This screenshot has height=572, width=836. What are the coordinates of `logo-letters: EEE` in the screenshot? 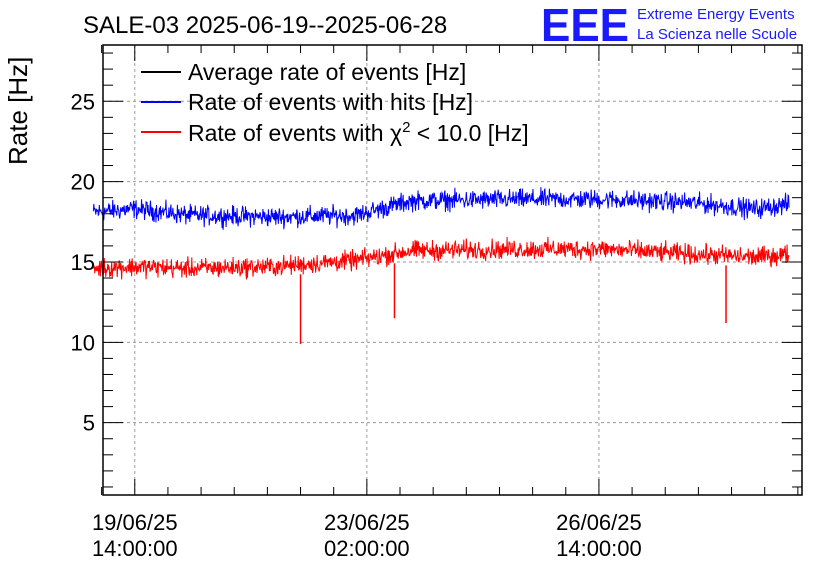 It's located at (585, 25).